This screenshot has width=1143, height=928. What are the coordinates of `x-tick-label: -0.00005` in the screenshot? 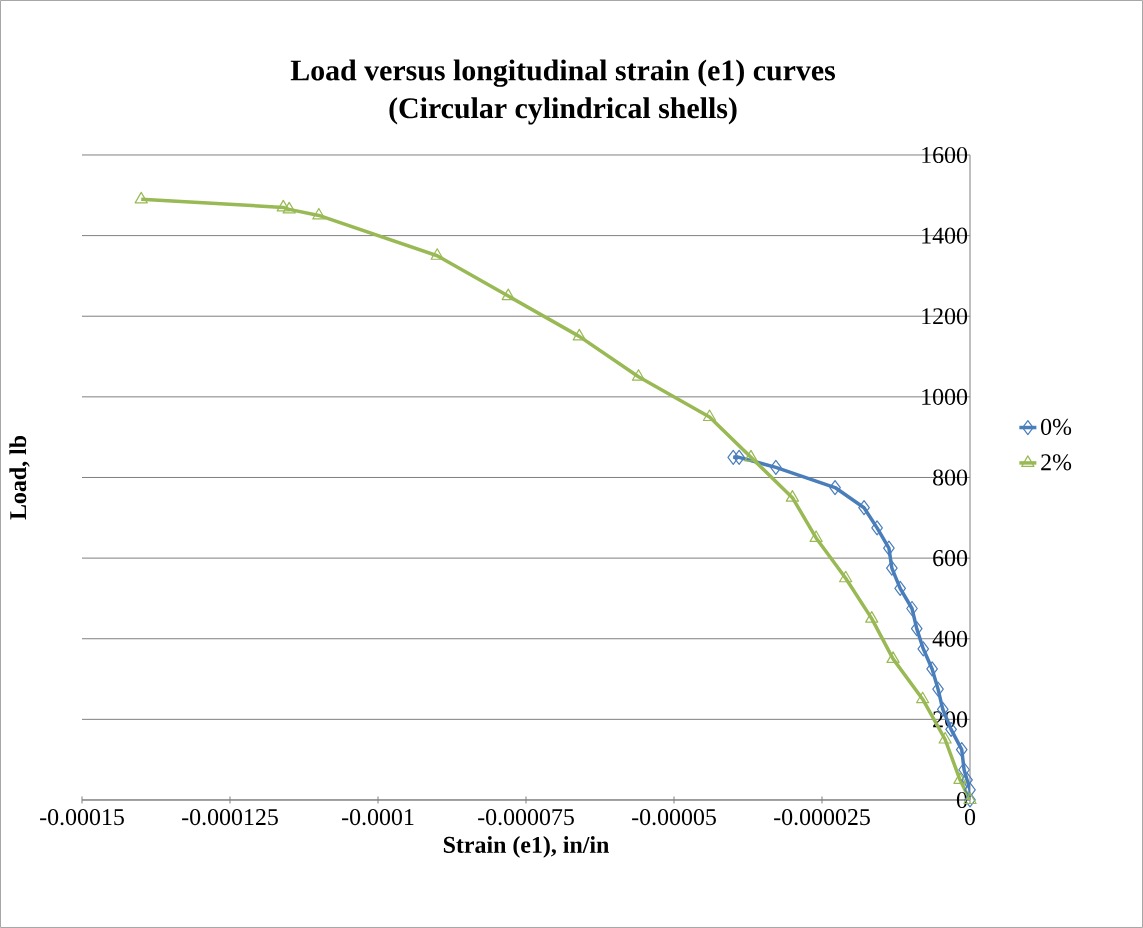 It's located at (674, 817).